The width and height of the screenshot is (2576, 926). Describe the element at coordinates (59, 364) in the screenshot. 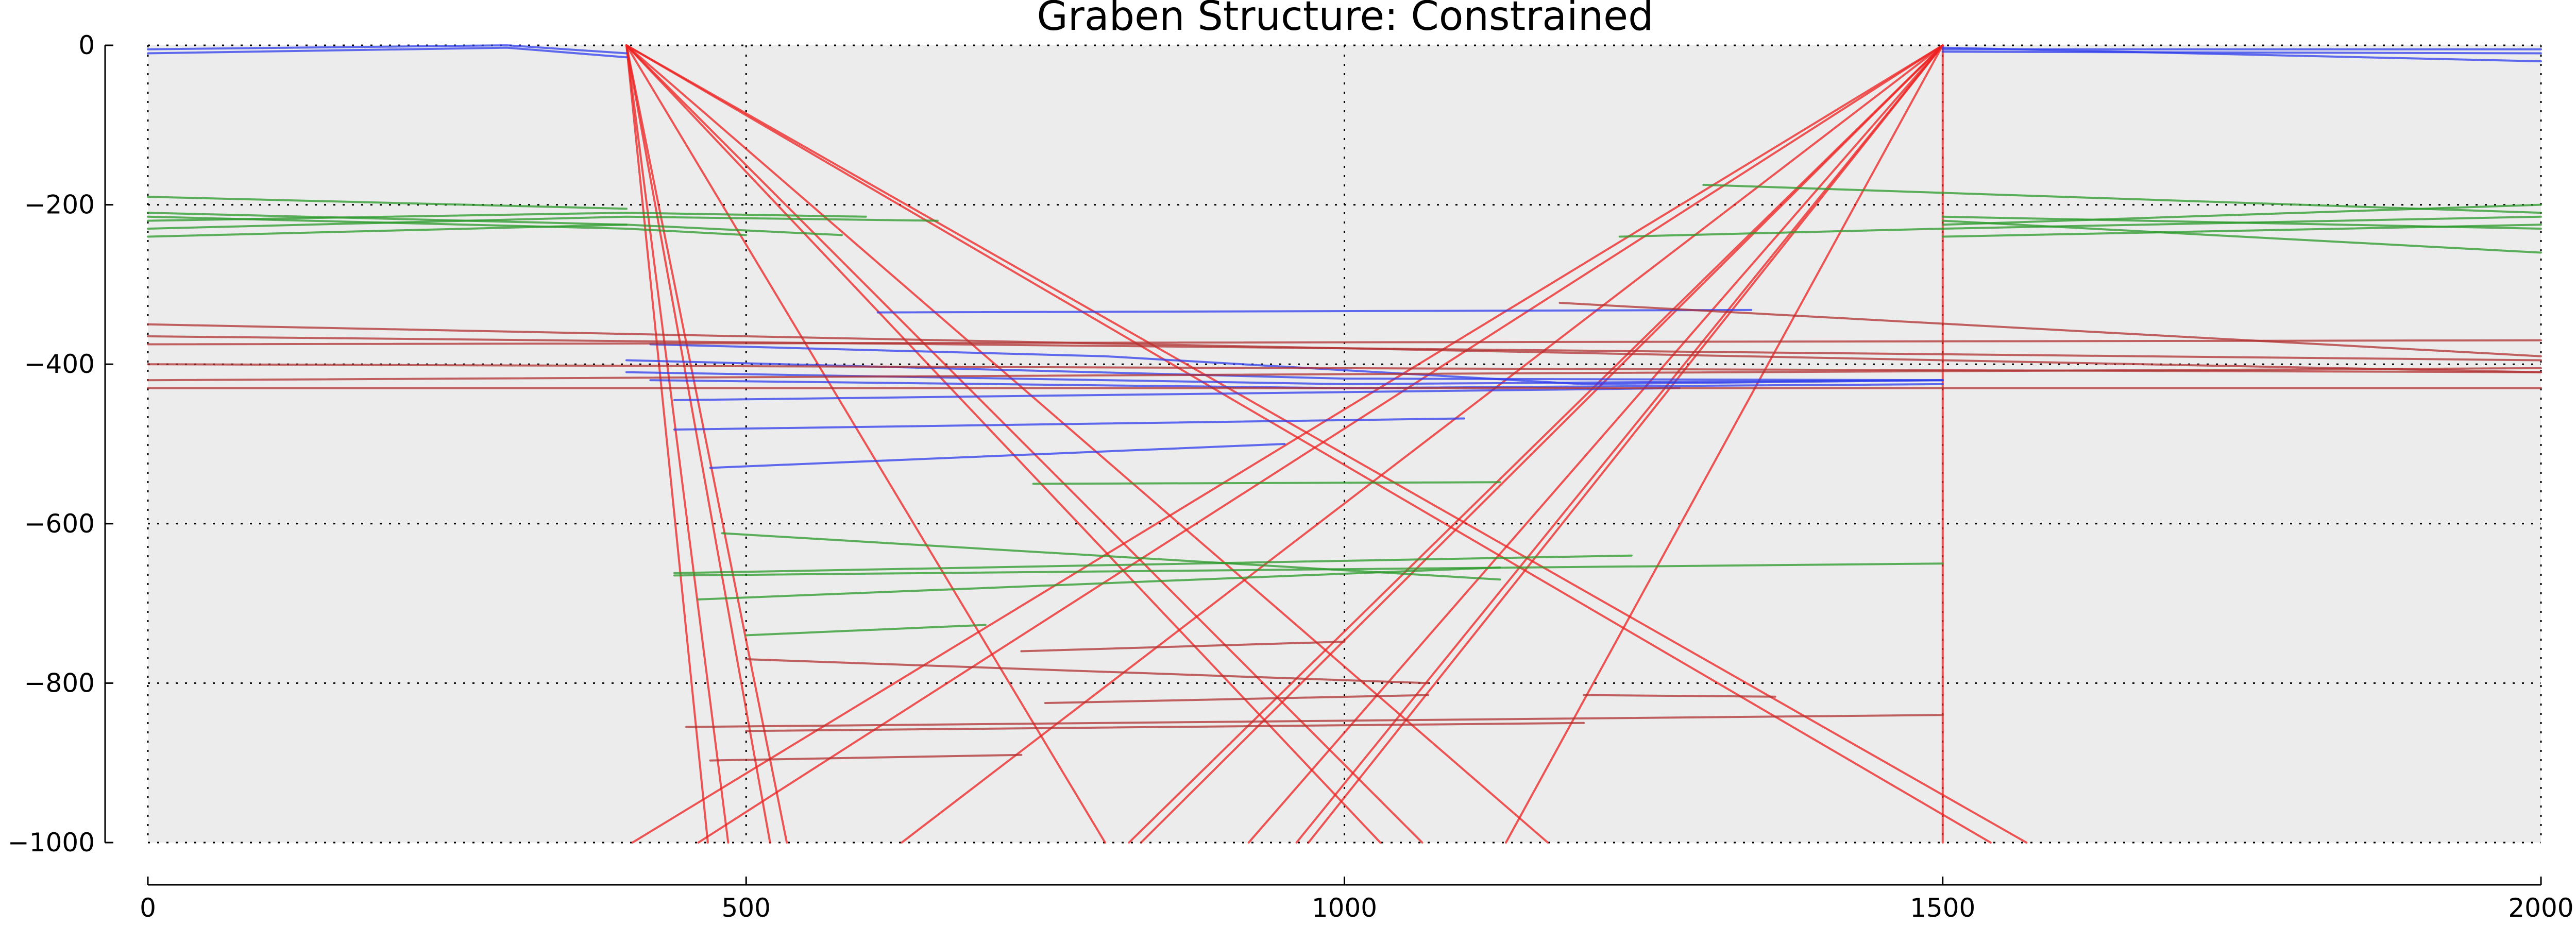

I see `y-tick-label: −400` at that location.